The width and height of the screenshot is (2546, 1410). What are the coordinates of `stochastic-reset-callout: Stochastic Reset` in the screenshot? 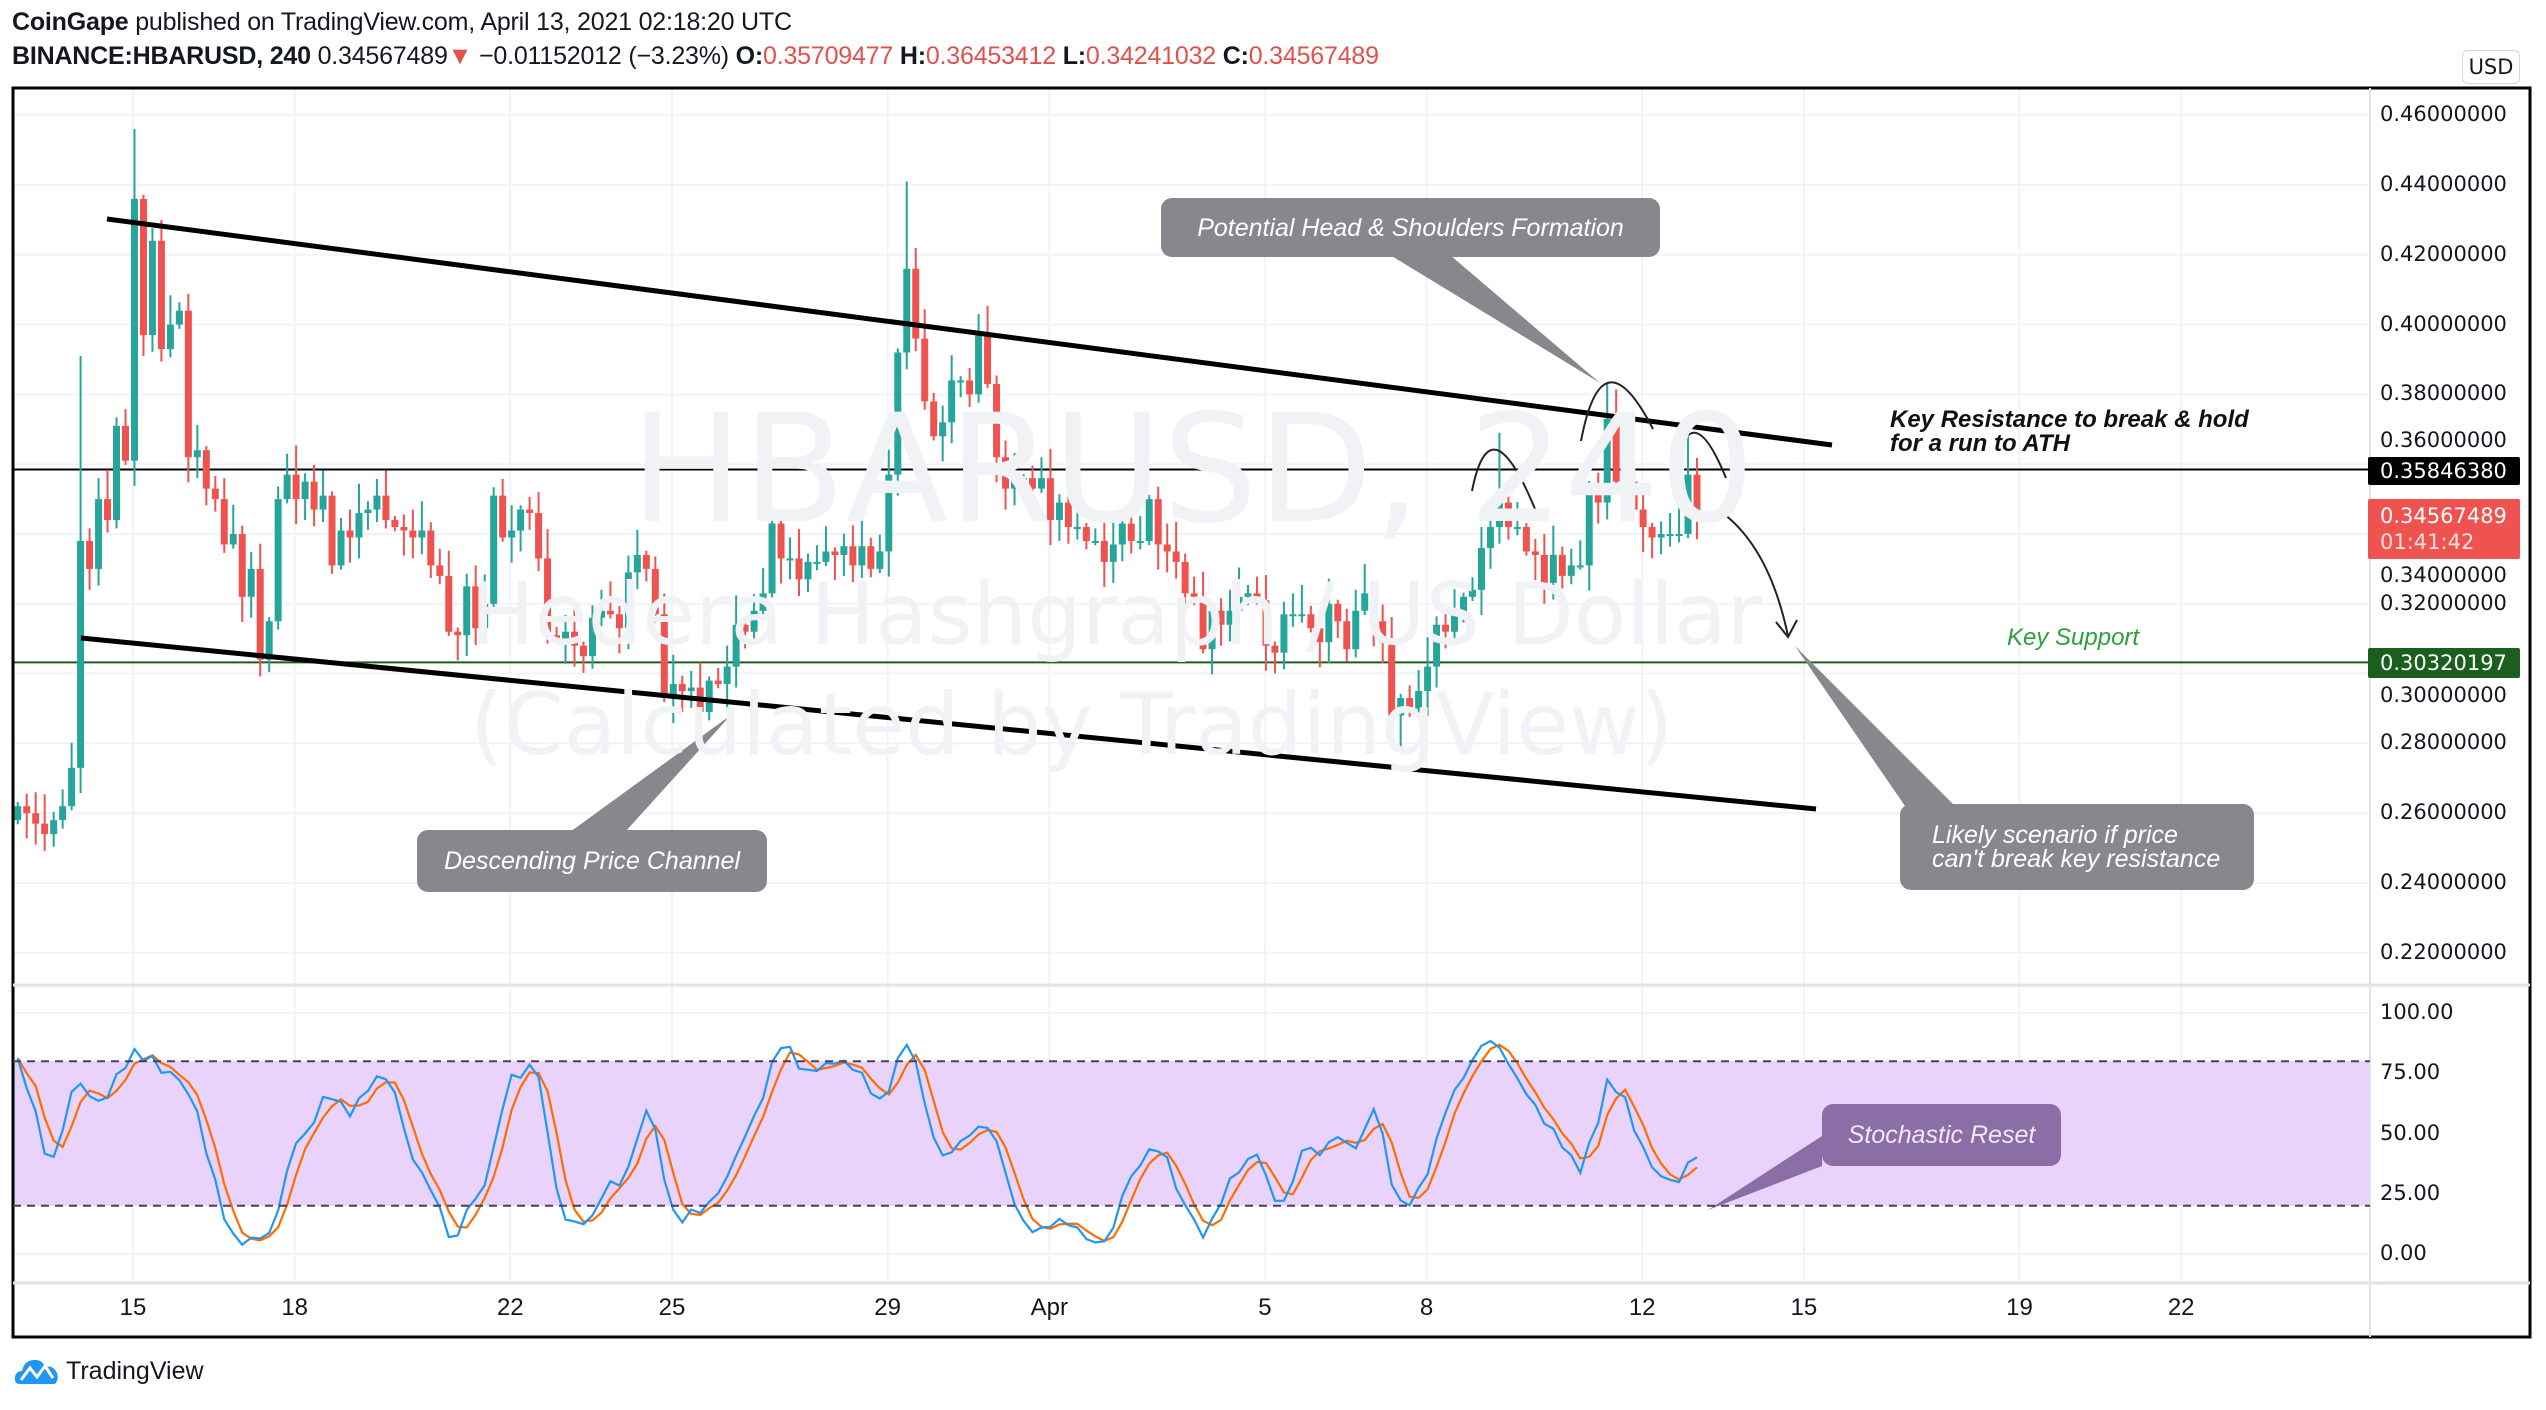 It's located at (1941, 1135).